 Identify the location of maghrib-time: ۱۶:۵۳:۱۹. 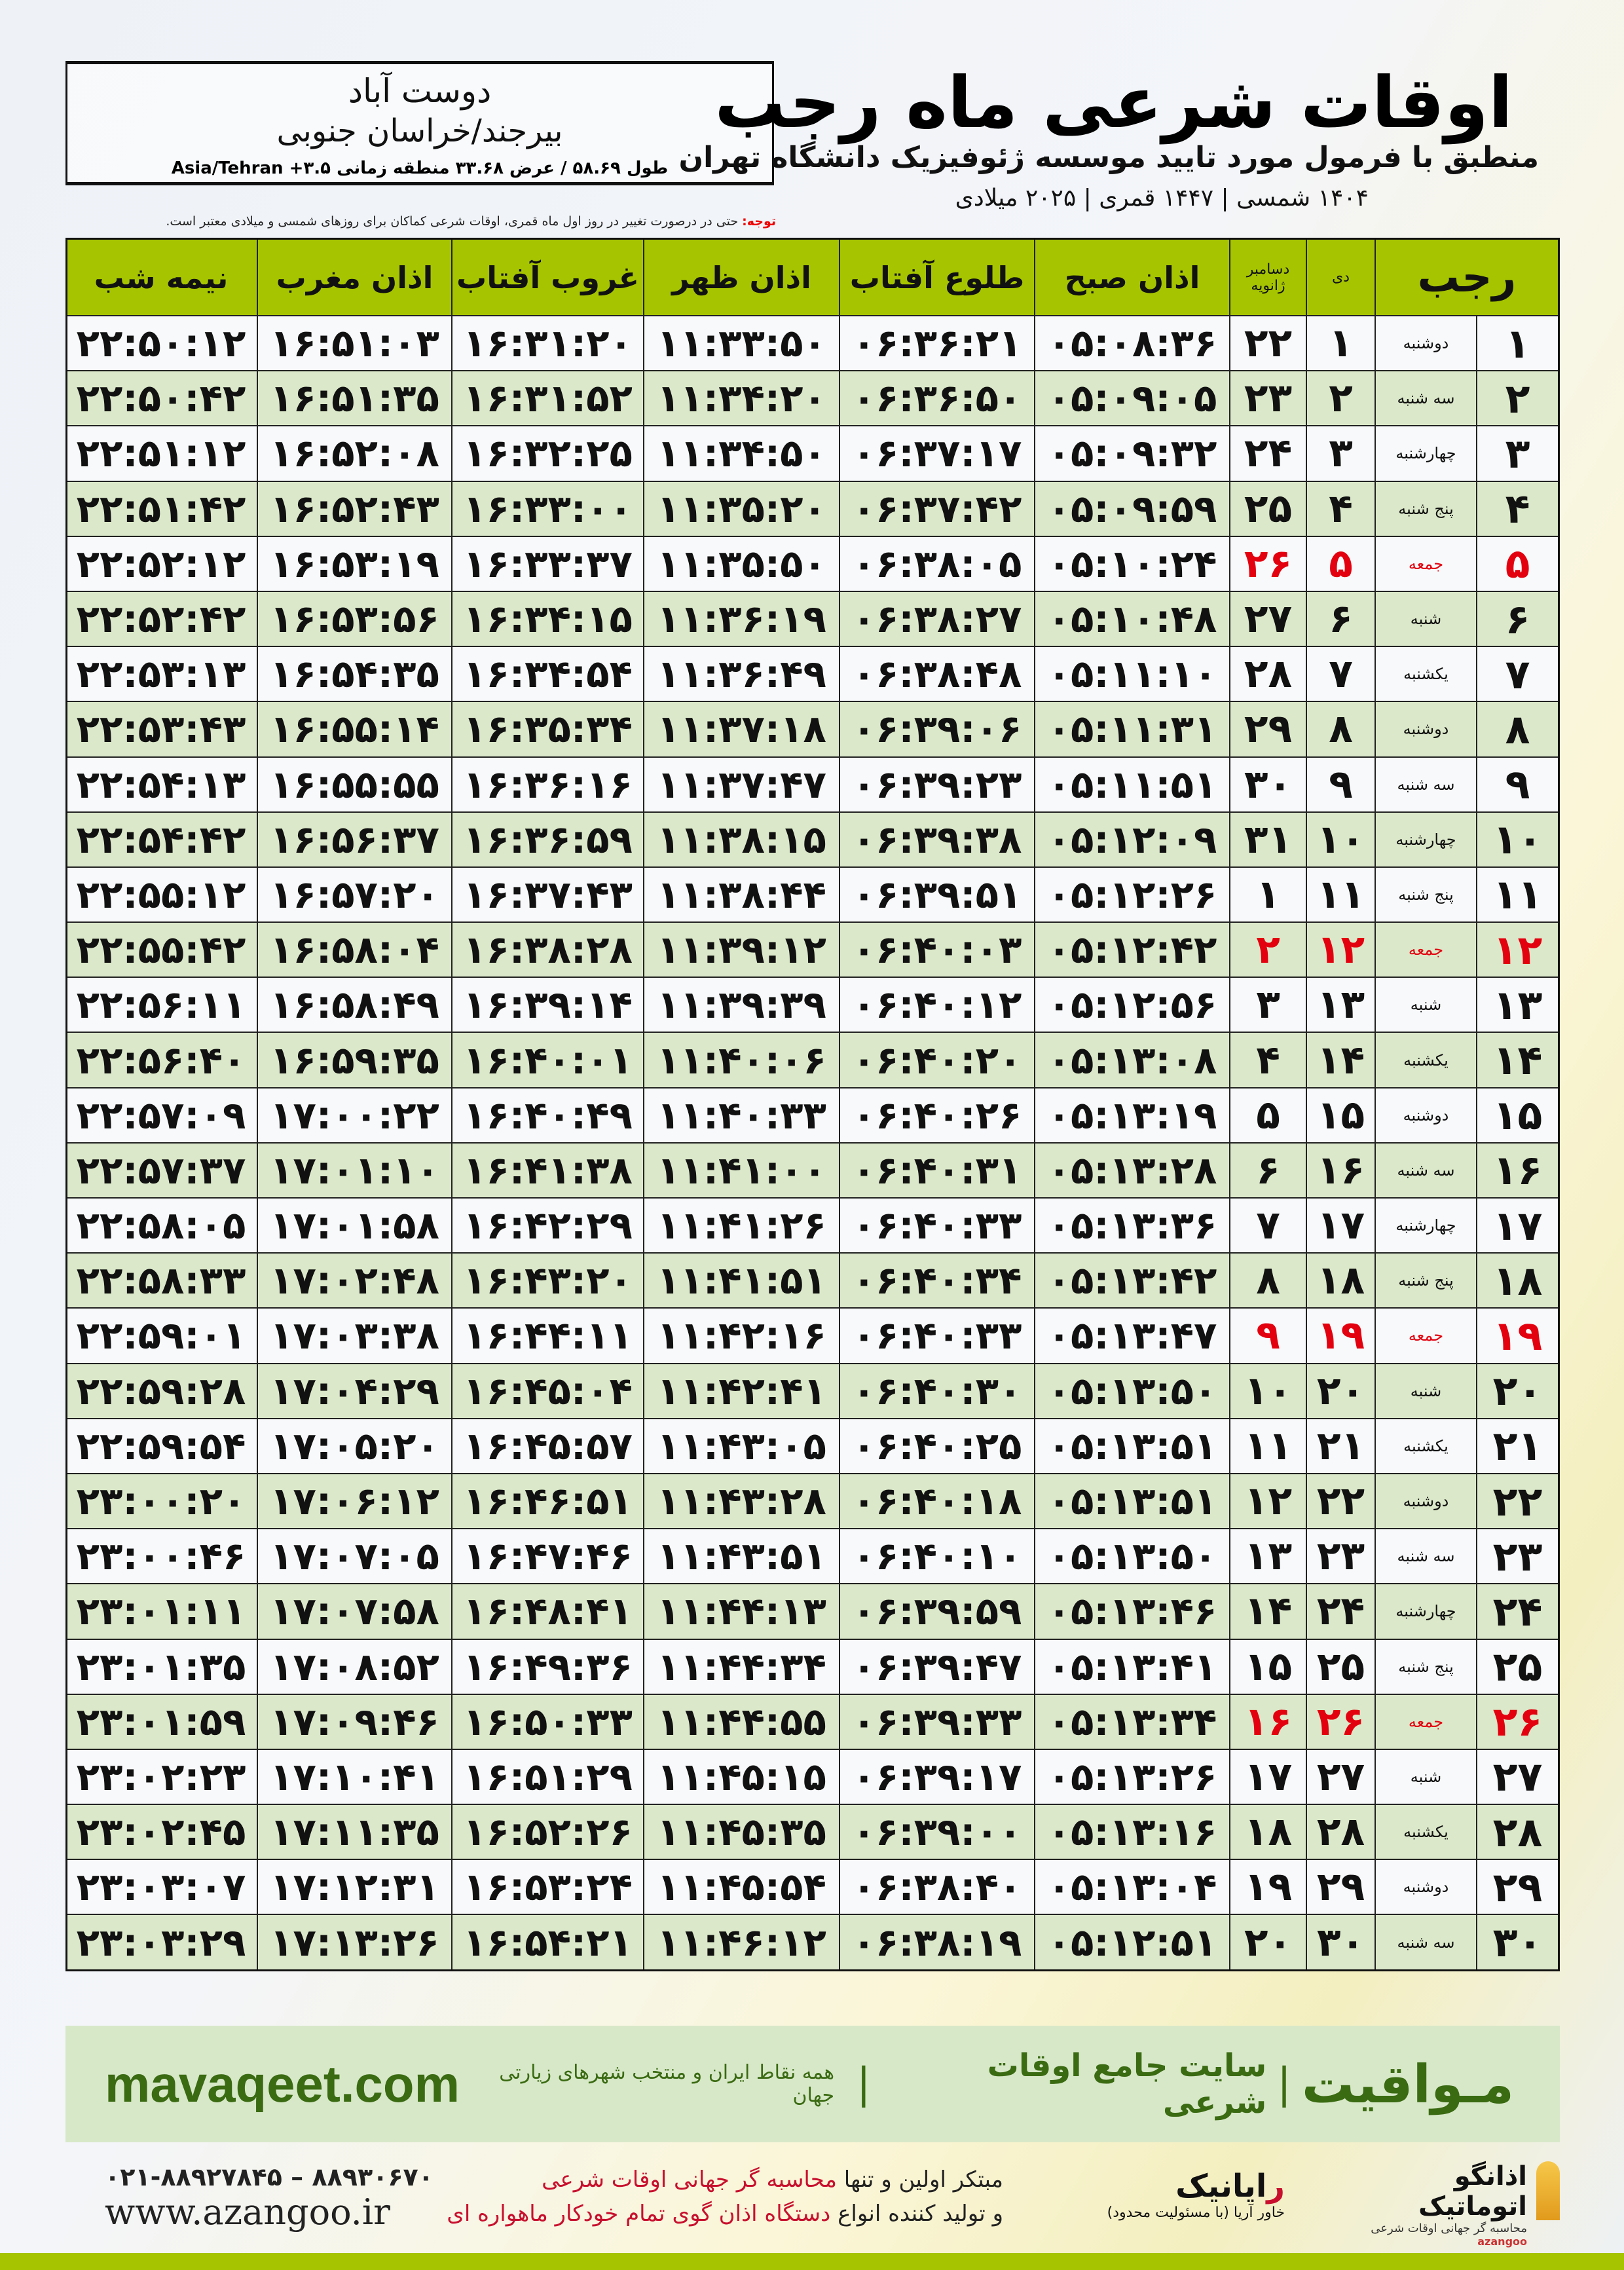
(354, 563).